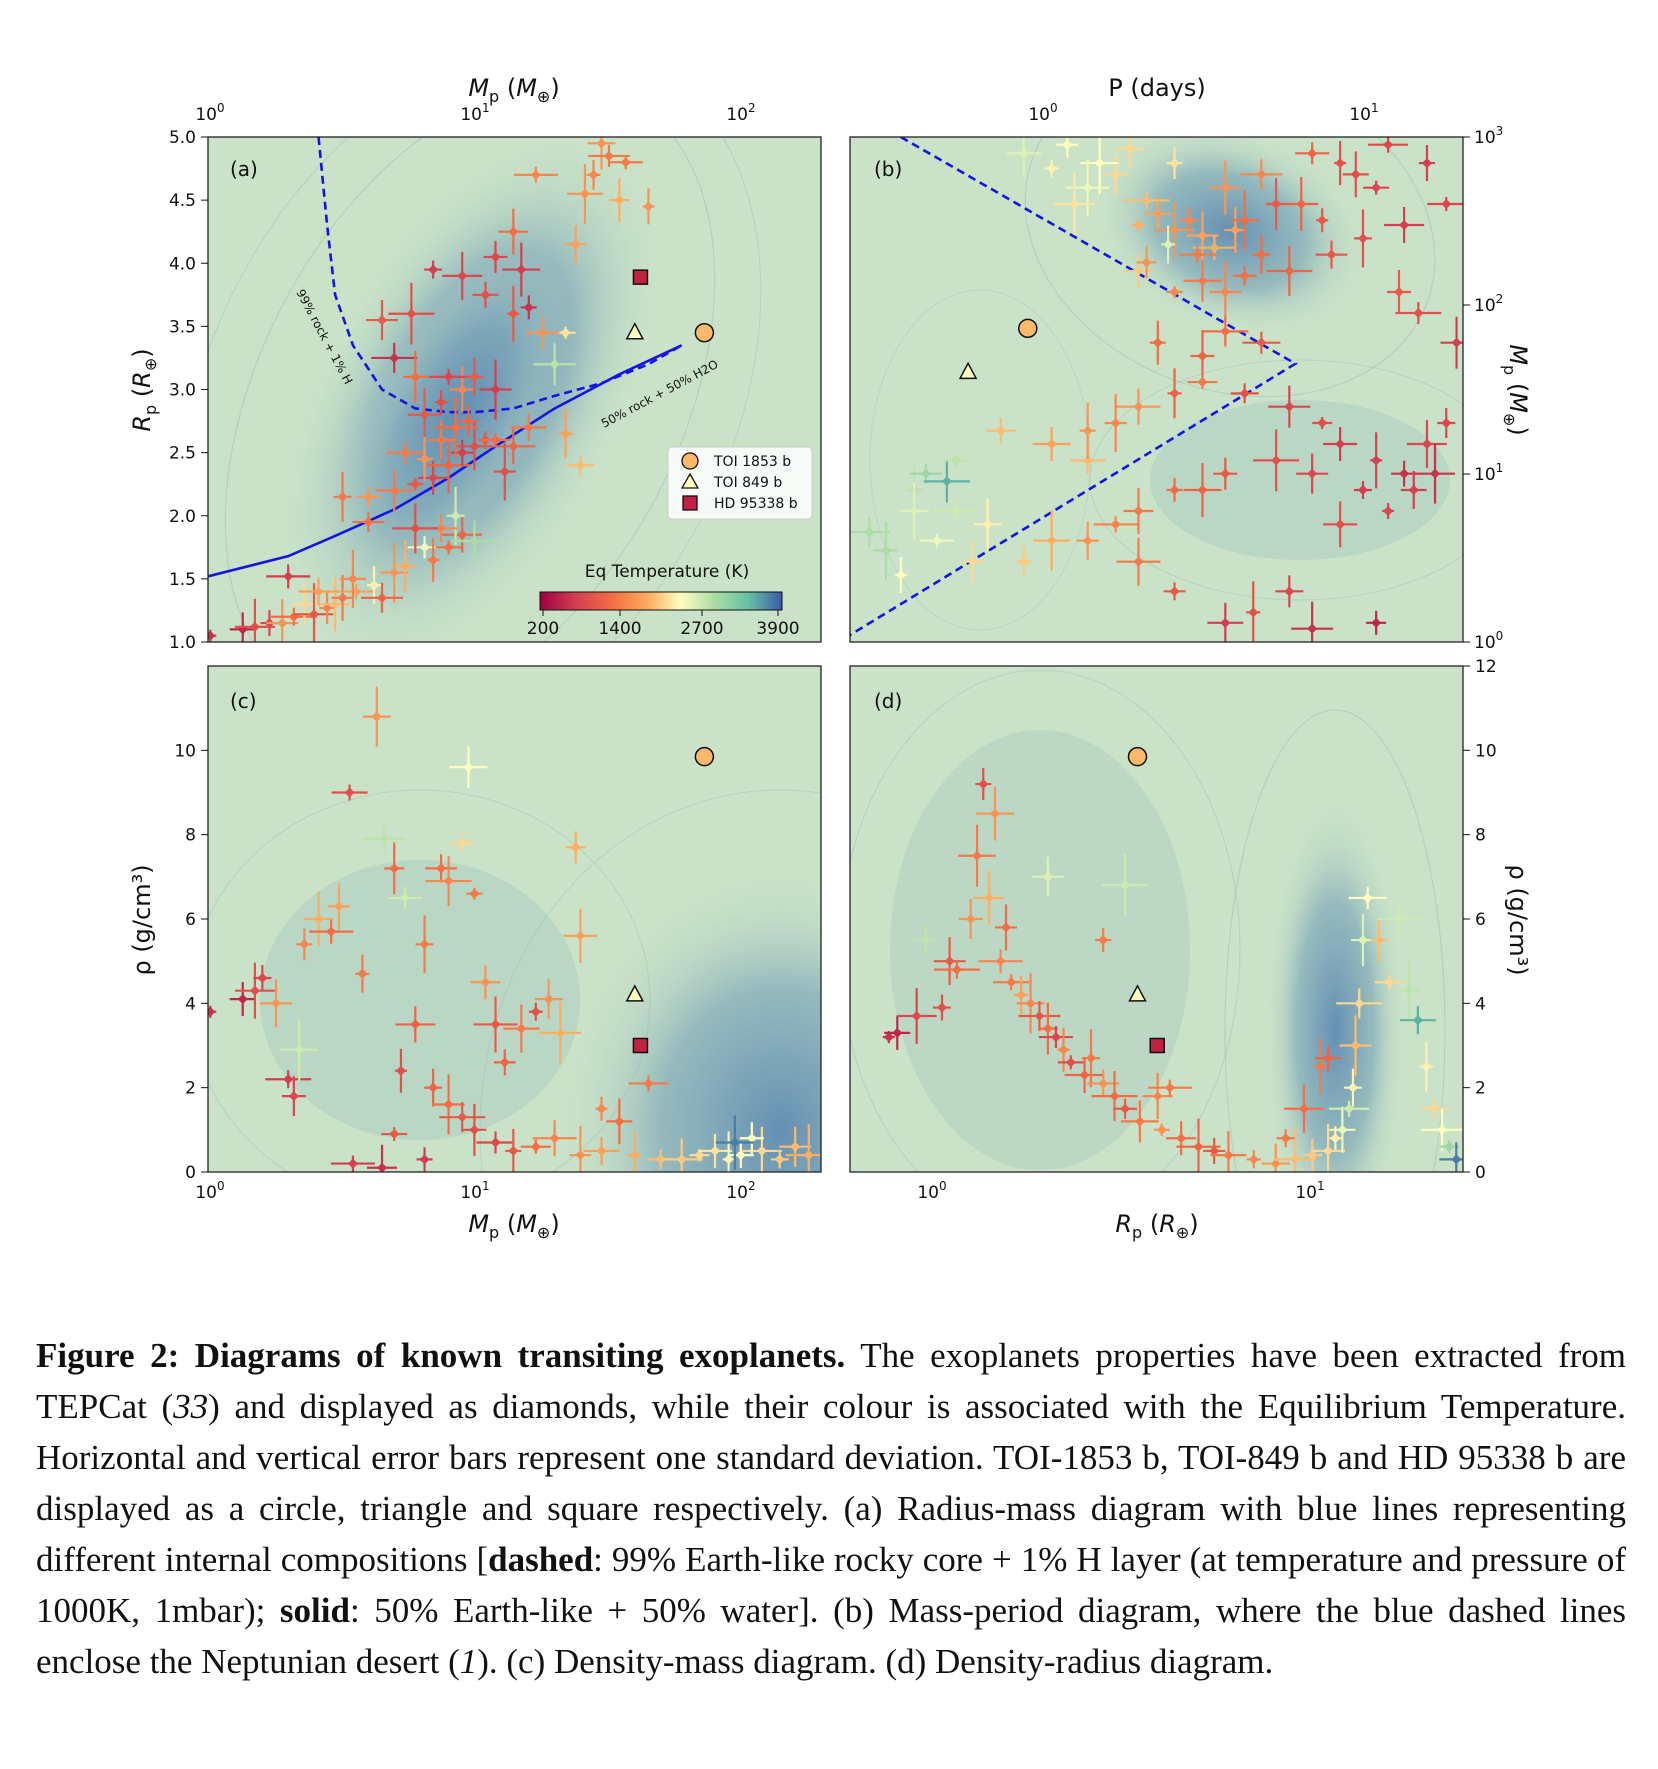 The height and width of the screenshot is (1769, 1658). Describe the element at coordinates (1148, 920) in the screenshot. I see `panel-d-density-contours` at that location.